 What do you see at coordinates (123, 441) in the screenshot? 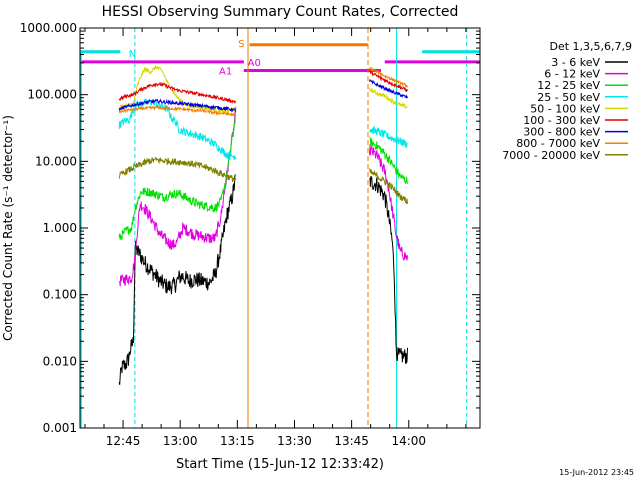
I see `x-tick-label: 12:45` at bounding box center [123, 441].